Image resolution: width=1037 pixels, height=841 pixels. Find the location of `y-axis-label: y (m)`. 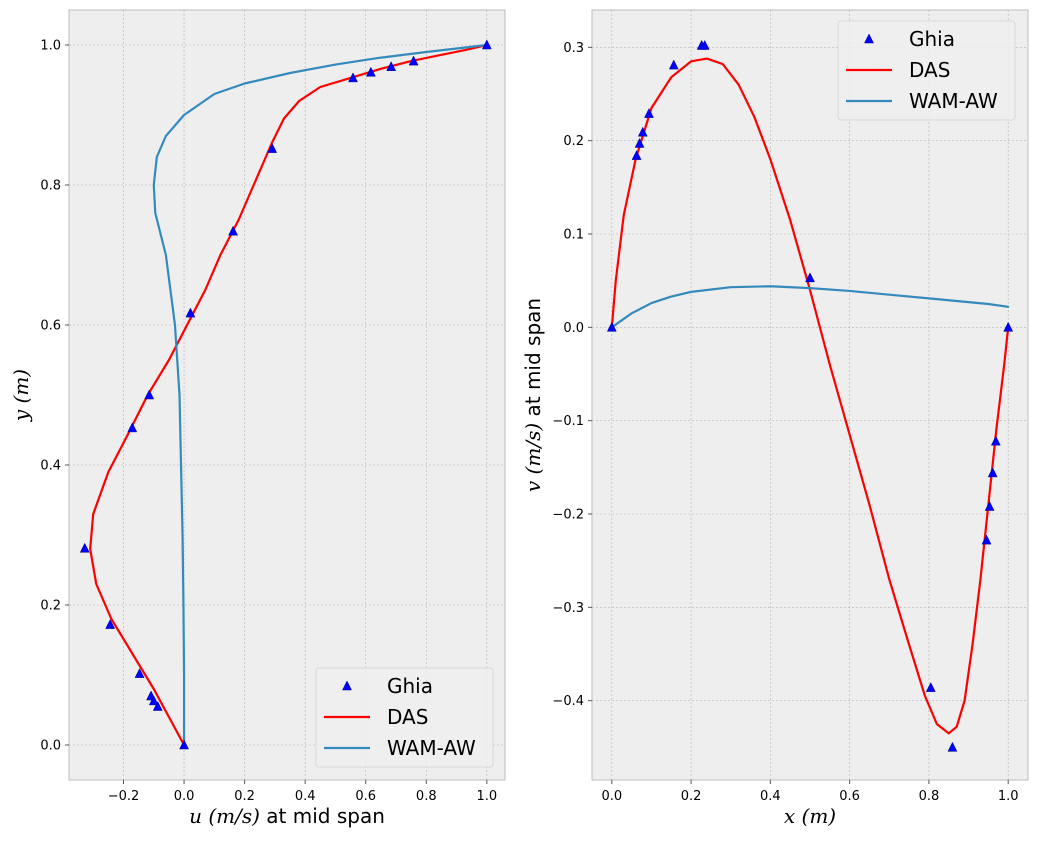

y-axis-label: y (m) is located at coordinates (21, 395).